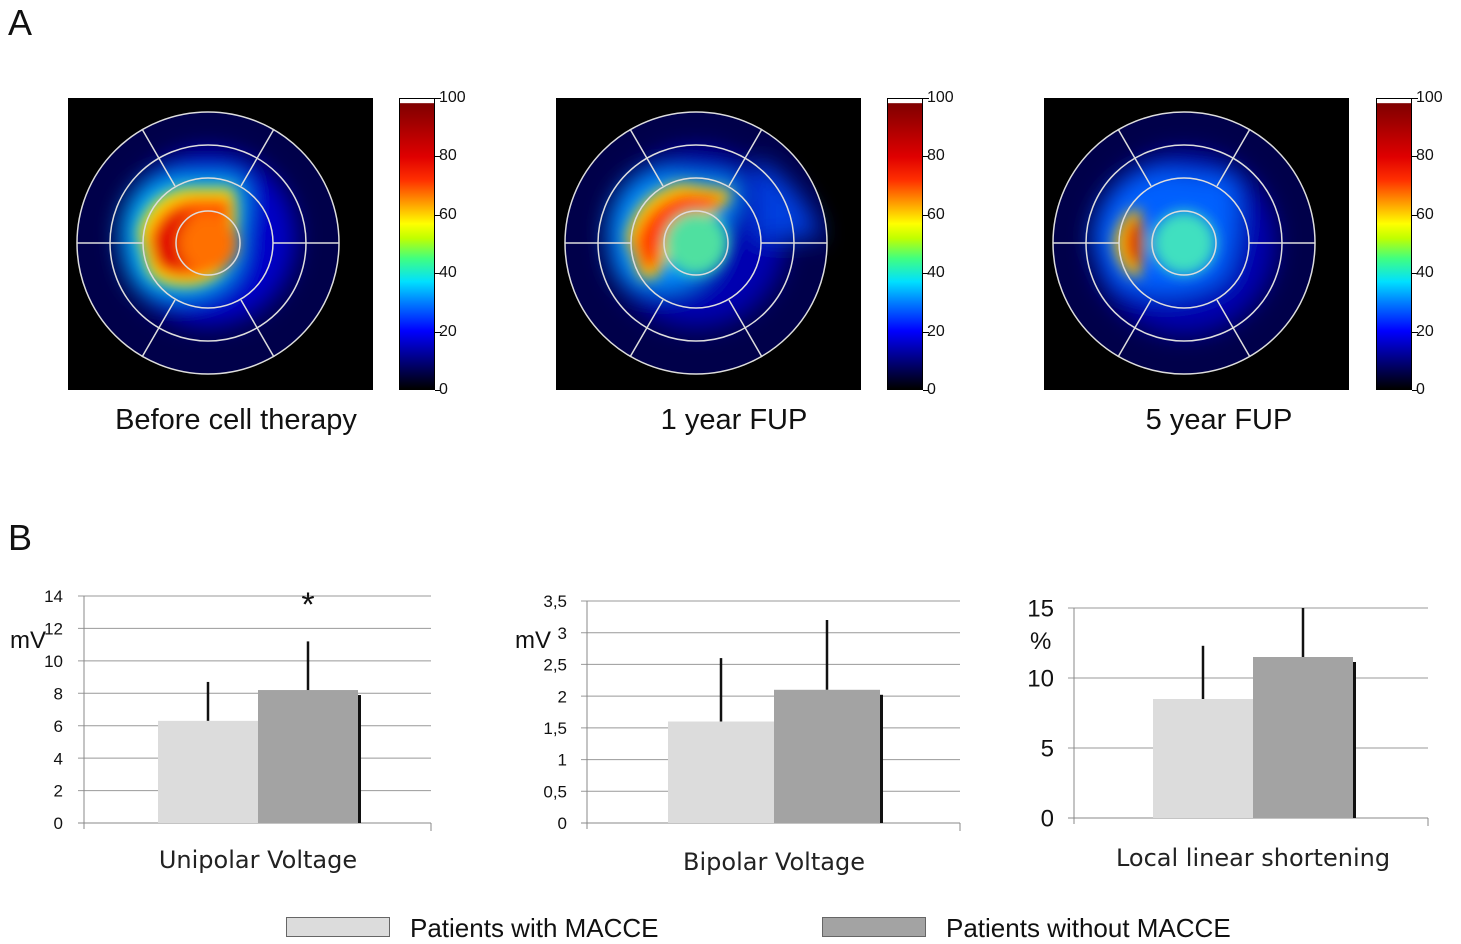  What do you see at coordinates (555, 665) in the screenshot?
I see `y-tick-label: 2,5` at bounding box center [555, 665].